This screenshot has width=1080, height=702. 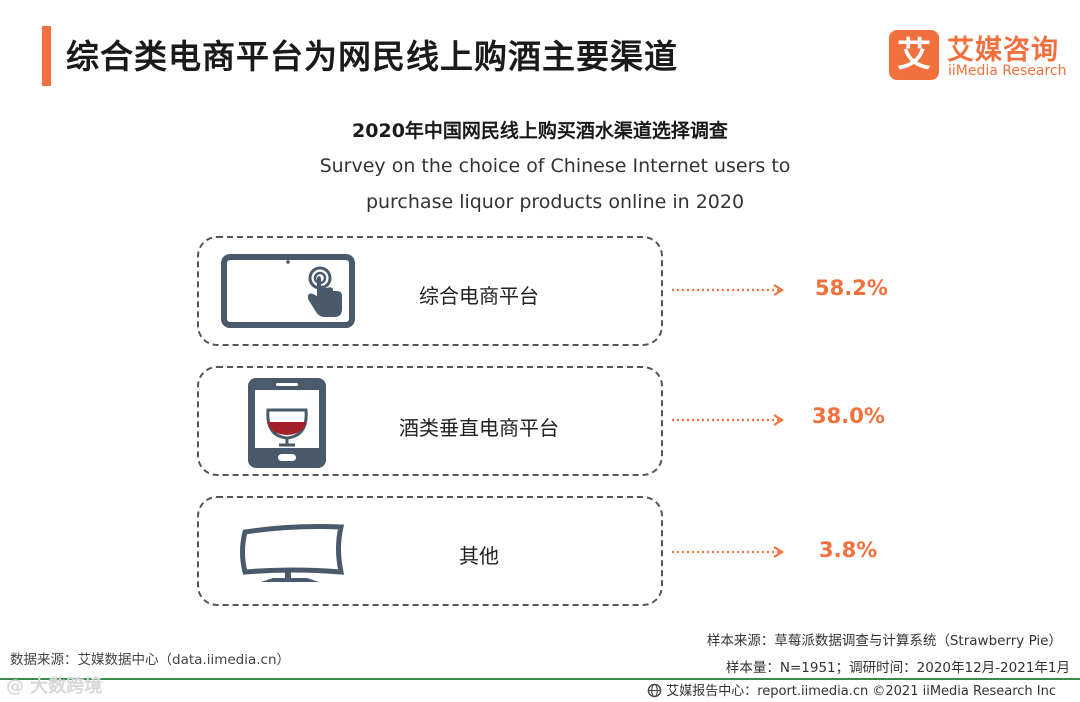 I want to click on phone-wine-glass-icon, so click(x=287, y=423).